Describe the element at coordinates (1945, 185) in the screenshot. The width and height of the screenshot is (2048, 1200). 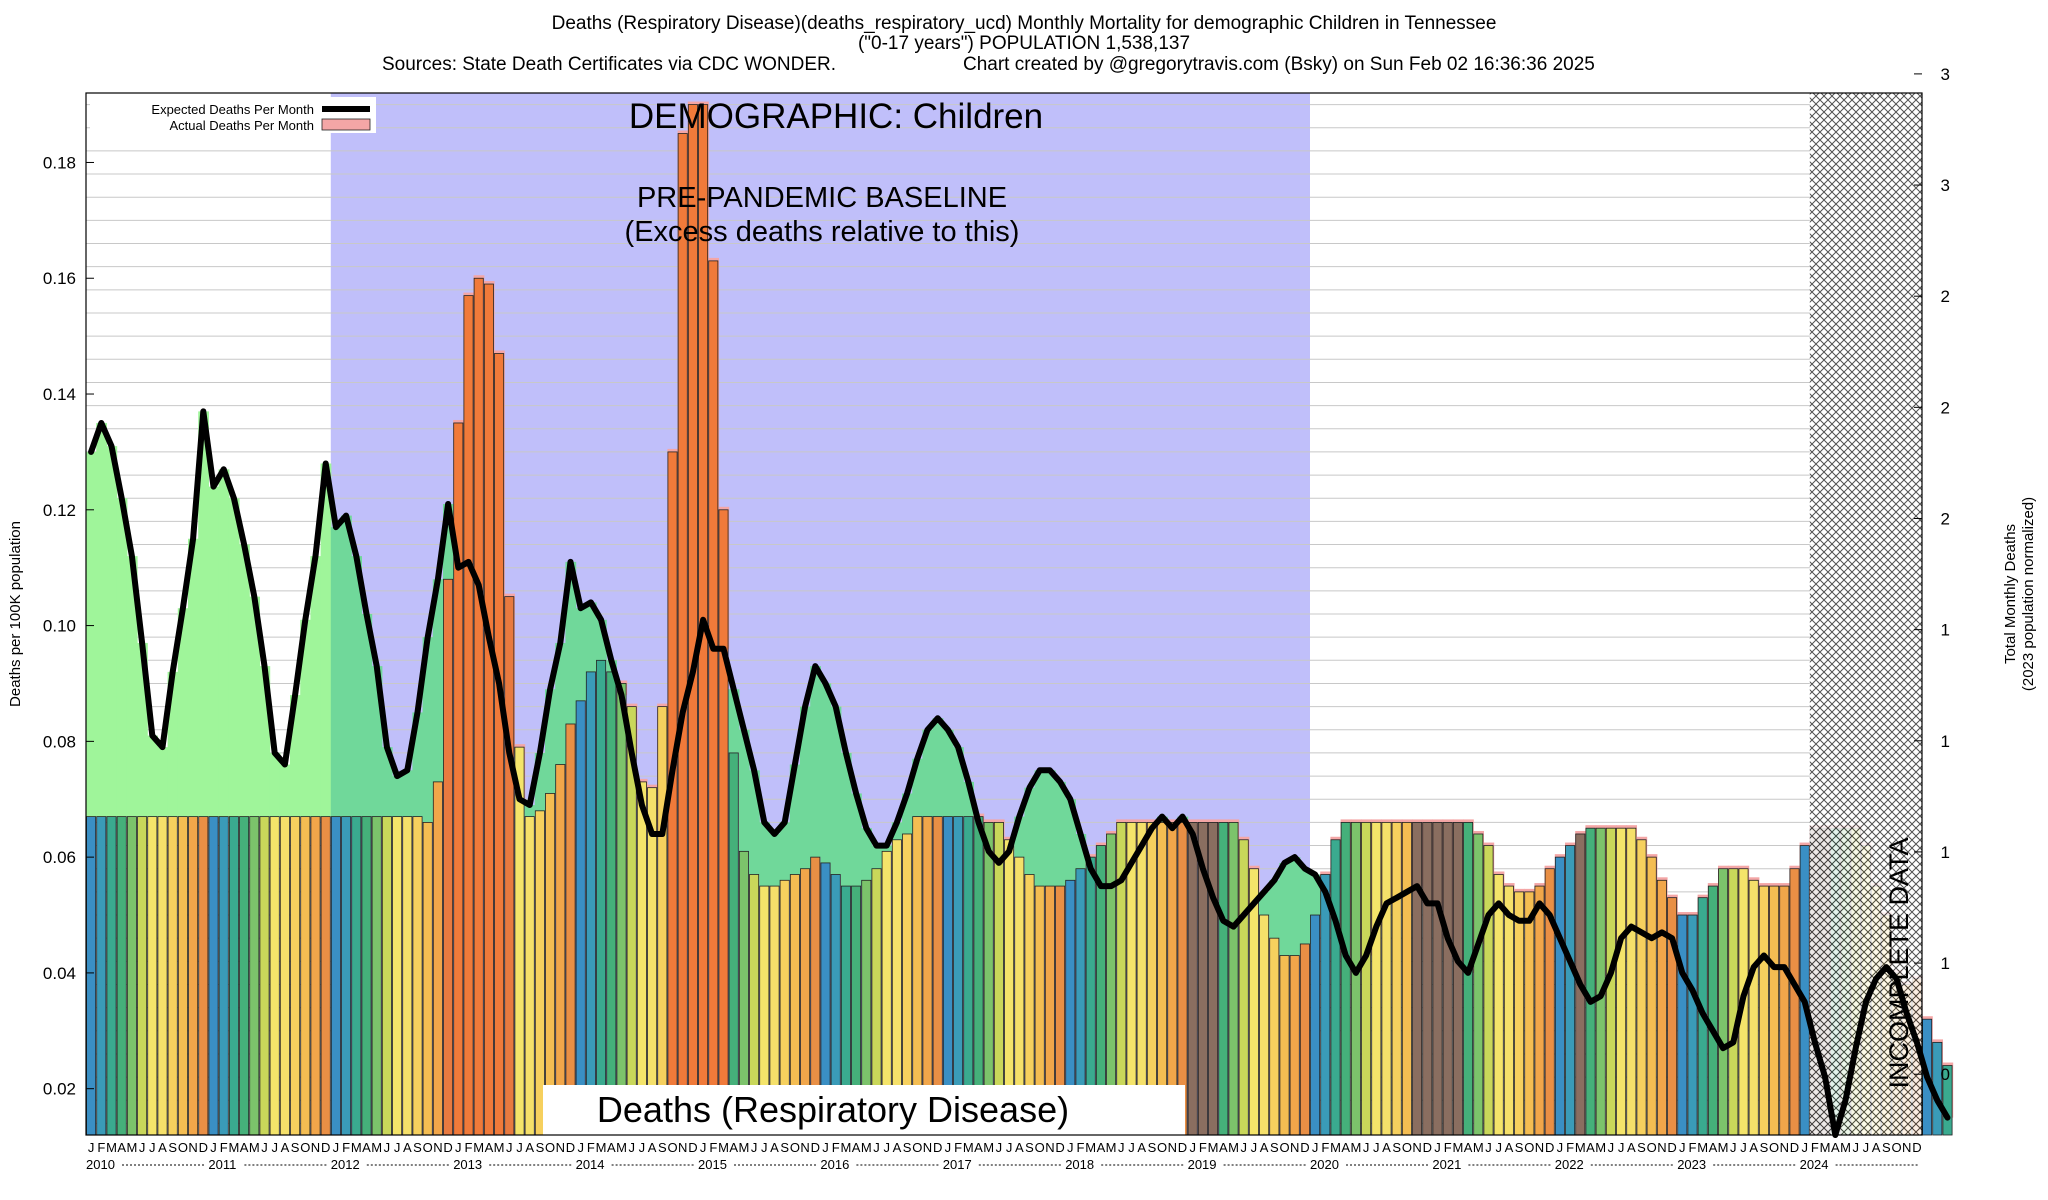
I see `y2-tick-label: 3` at that location.